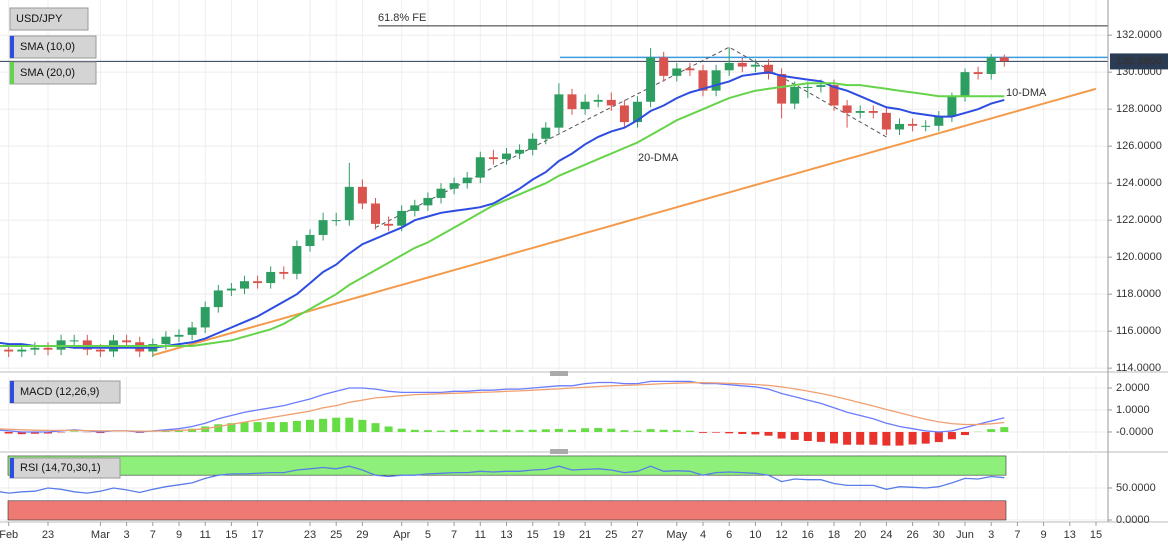  I want to click on rsi-zone, so click(507, 510).